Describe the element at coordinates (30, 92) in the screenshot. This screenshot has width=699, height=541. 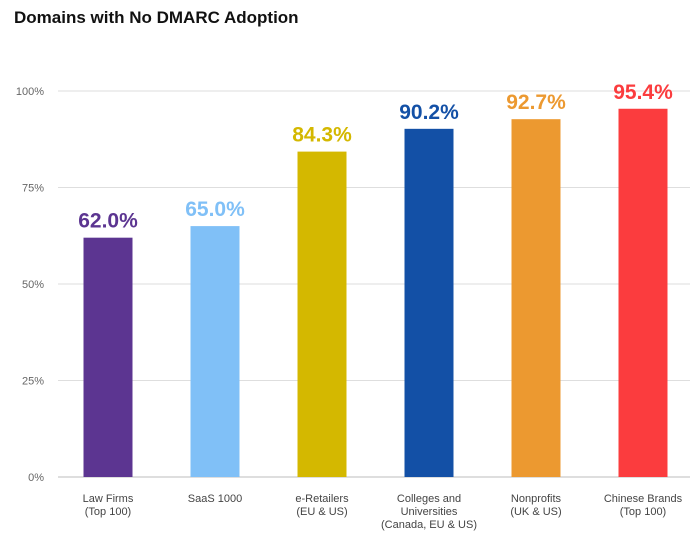
I see `y-tick-label: 100%` at that location.